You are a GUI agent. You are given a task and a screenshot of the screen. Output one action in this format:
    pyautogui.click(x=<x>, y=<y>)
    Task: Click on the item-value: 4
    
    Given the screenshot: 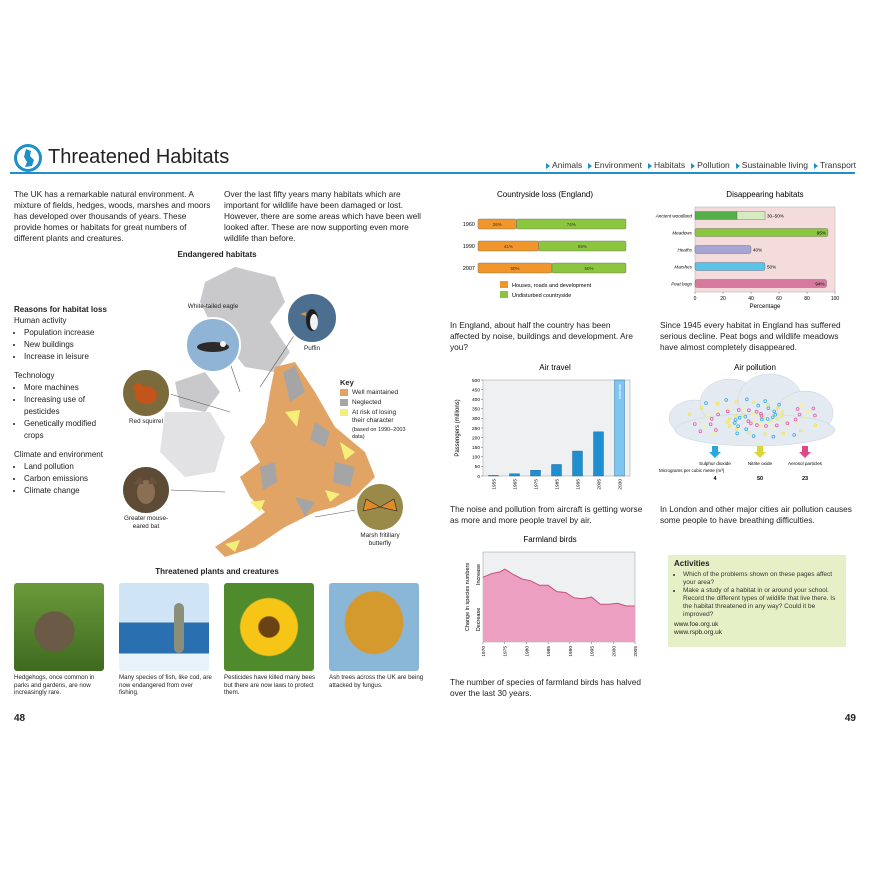 What is the action you would take?
    pyautogui.click(x=715, y=479)
    